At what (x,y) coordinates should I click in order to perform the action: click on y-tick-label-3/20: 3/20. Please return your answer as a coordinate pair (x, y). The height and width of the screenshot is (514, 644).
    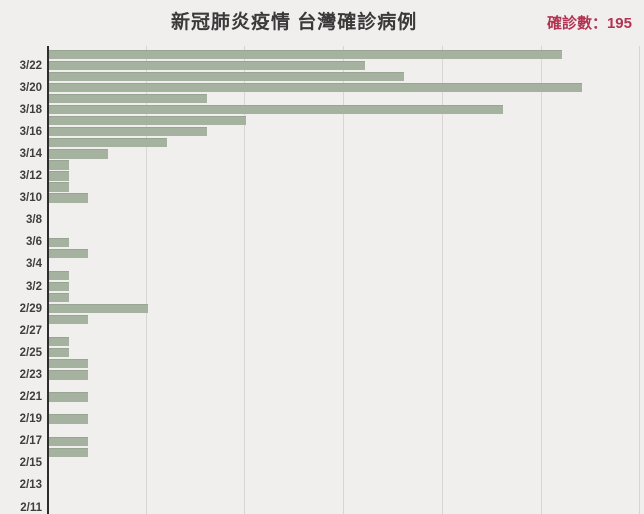
    Looking at the image, I should click on (30, 87).